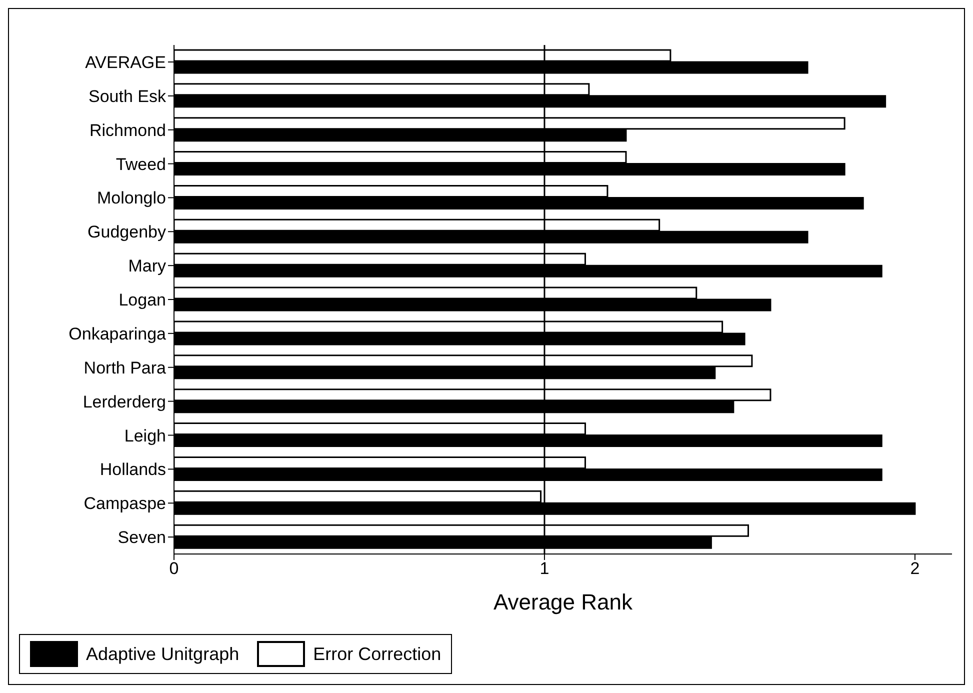 The height and width of the screenshot is (693, 973). Describe the element at coordinates (125, 62) in the screenshot. I see `y-tick-label: AVERAGE` at that location.